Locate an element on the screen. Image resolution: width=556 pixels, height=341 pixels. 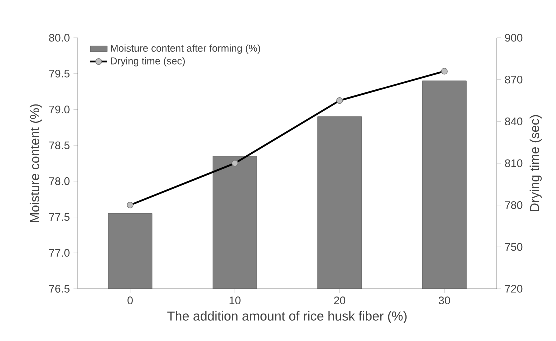
y-tick-label: 77.5 is located at coordinates (59, 217).